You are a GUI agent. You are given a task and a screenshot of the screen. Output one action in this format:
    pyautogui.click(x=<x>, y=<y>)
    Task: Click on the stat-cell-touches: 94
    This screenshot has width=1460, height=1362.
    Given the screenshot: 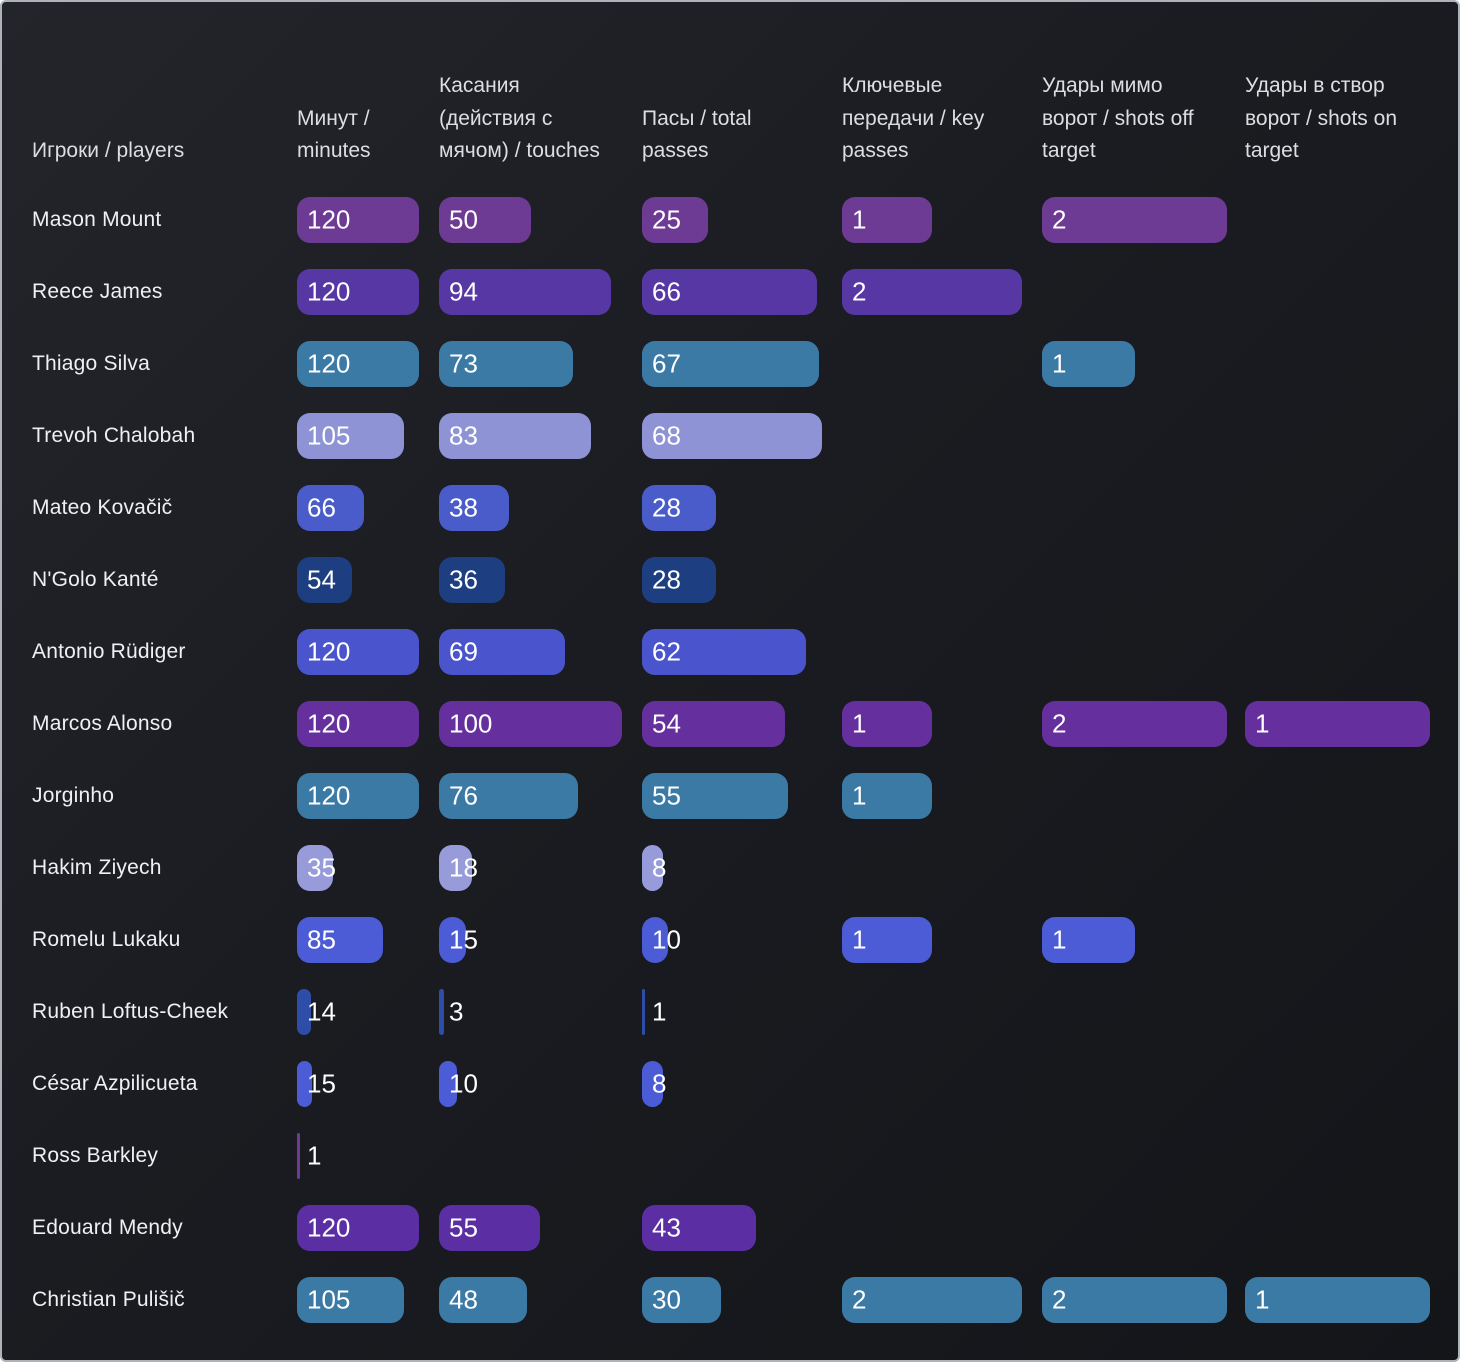 What is the action you would take?
    pyautogui.click(x=540, y=292)
    